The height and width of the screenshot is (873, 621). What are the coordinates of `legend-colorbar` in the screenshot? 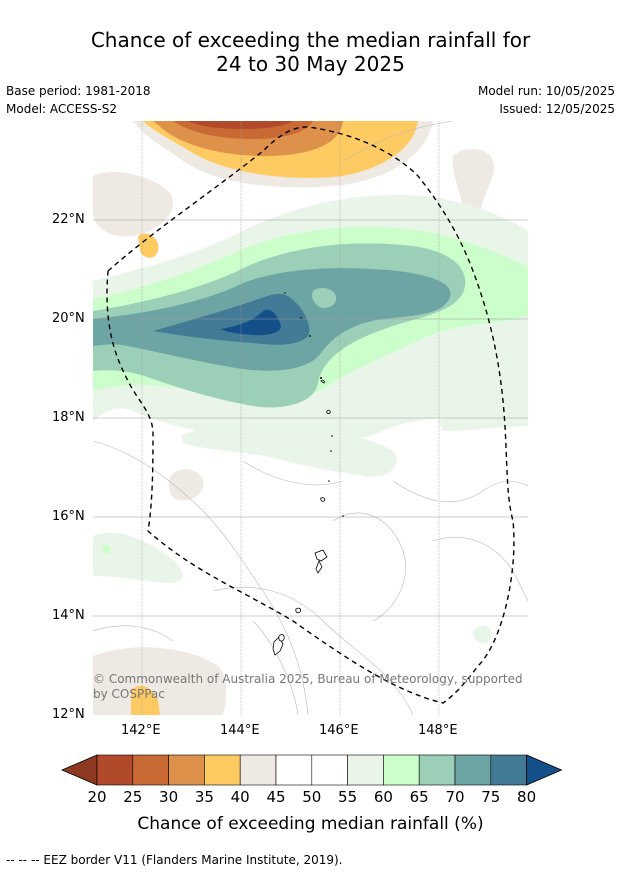 It's located at (311, 770).